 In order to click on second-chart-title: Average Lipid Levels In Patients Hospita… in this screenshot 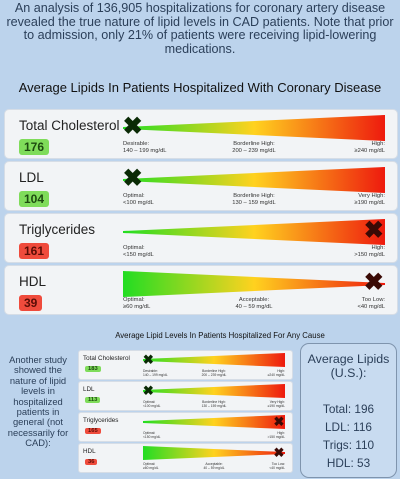, I will do `click(220, 335)`.